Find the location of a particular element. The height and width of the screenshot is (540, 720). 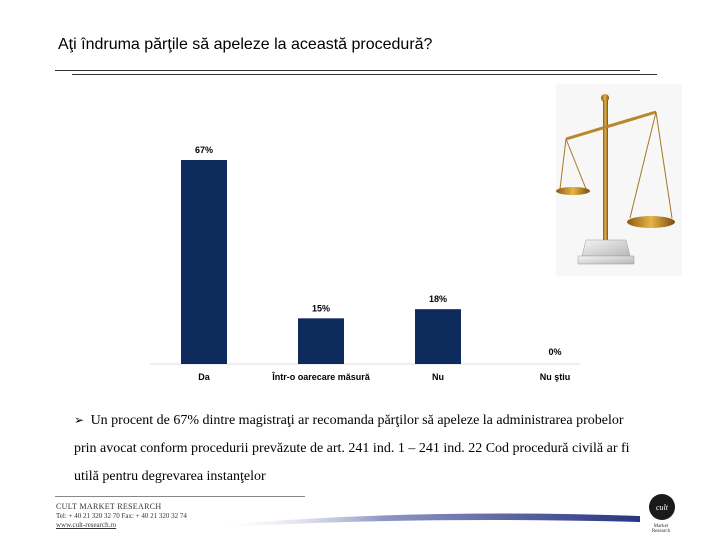

title-divider is located at coordinates (347, 70).